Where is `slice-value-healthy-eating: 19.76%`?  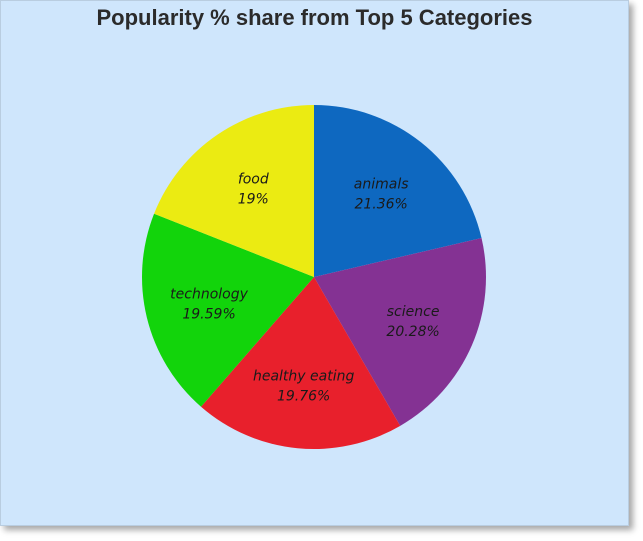
slice-value-healthy-eating: 19.76% is located at coordinates (303, 397).